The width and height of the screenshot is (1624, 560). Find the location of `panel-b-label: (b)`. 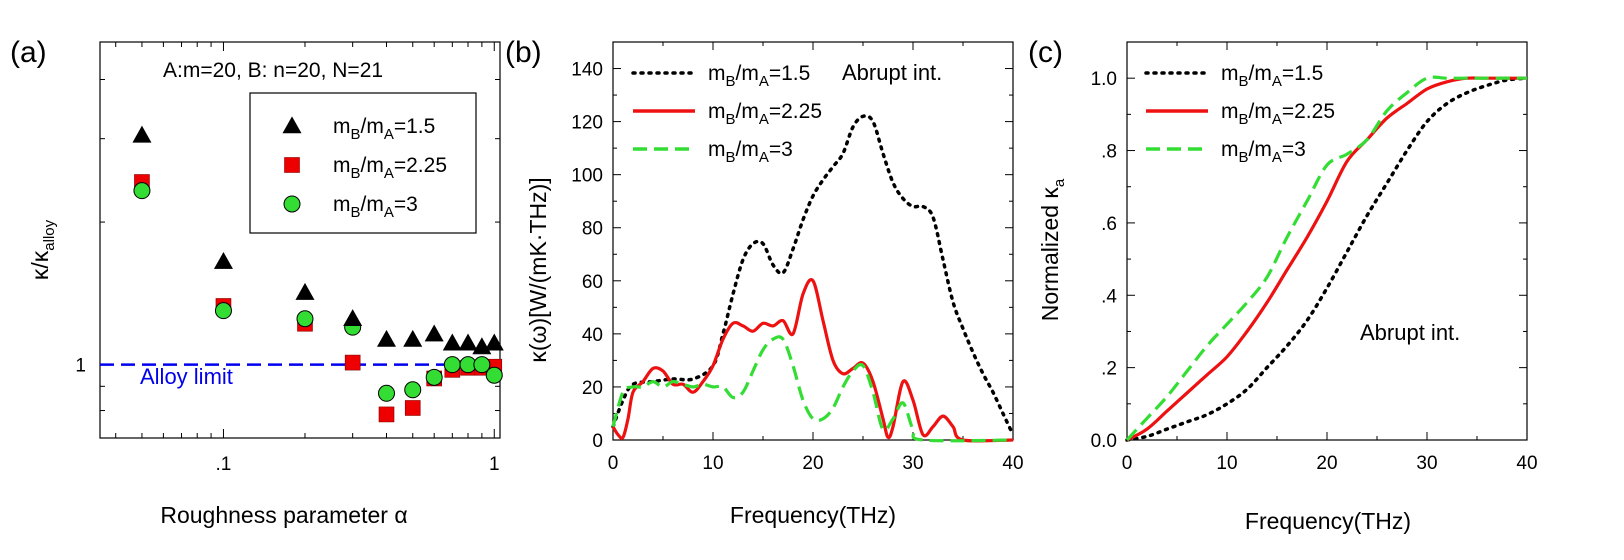

panel-b-label: (b) is located at coordinates (523, 52).